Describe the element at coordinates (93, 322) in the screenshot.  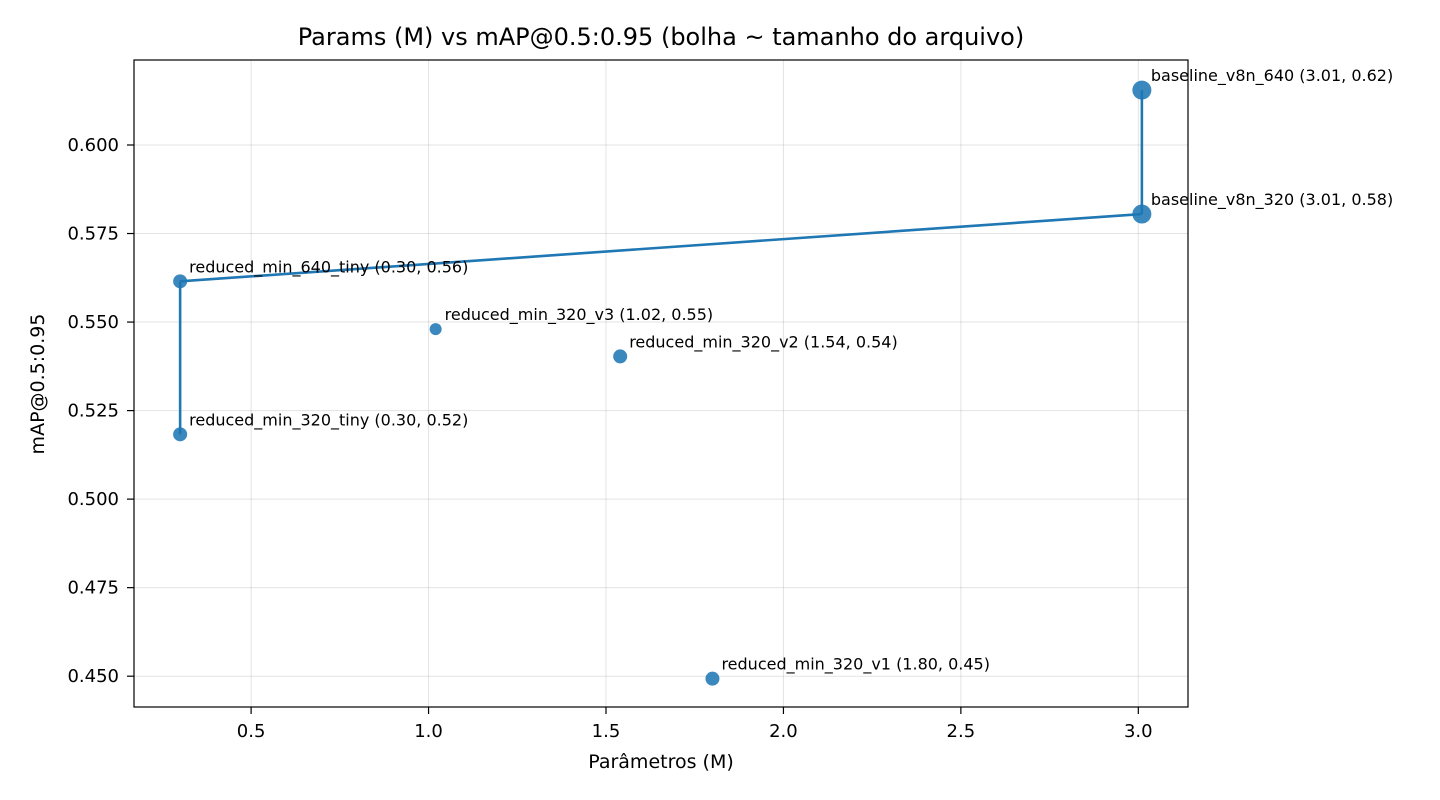
I see `y-tick-label: 0.550` at that location.